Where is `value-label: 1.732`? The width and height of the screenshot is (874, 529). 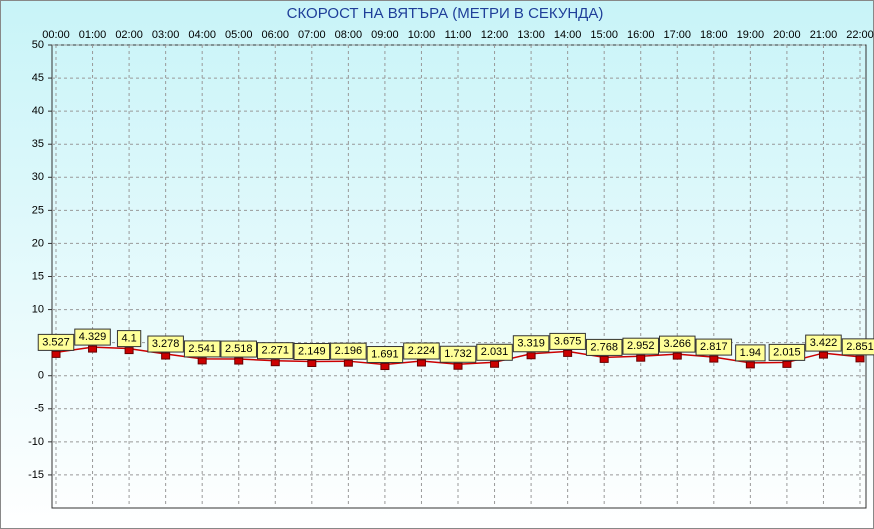 value-label: 1.732 is located at coordinates (458, 354).